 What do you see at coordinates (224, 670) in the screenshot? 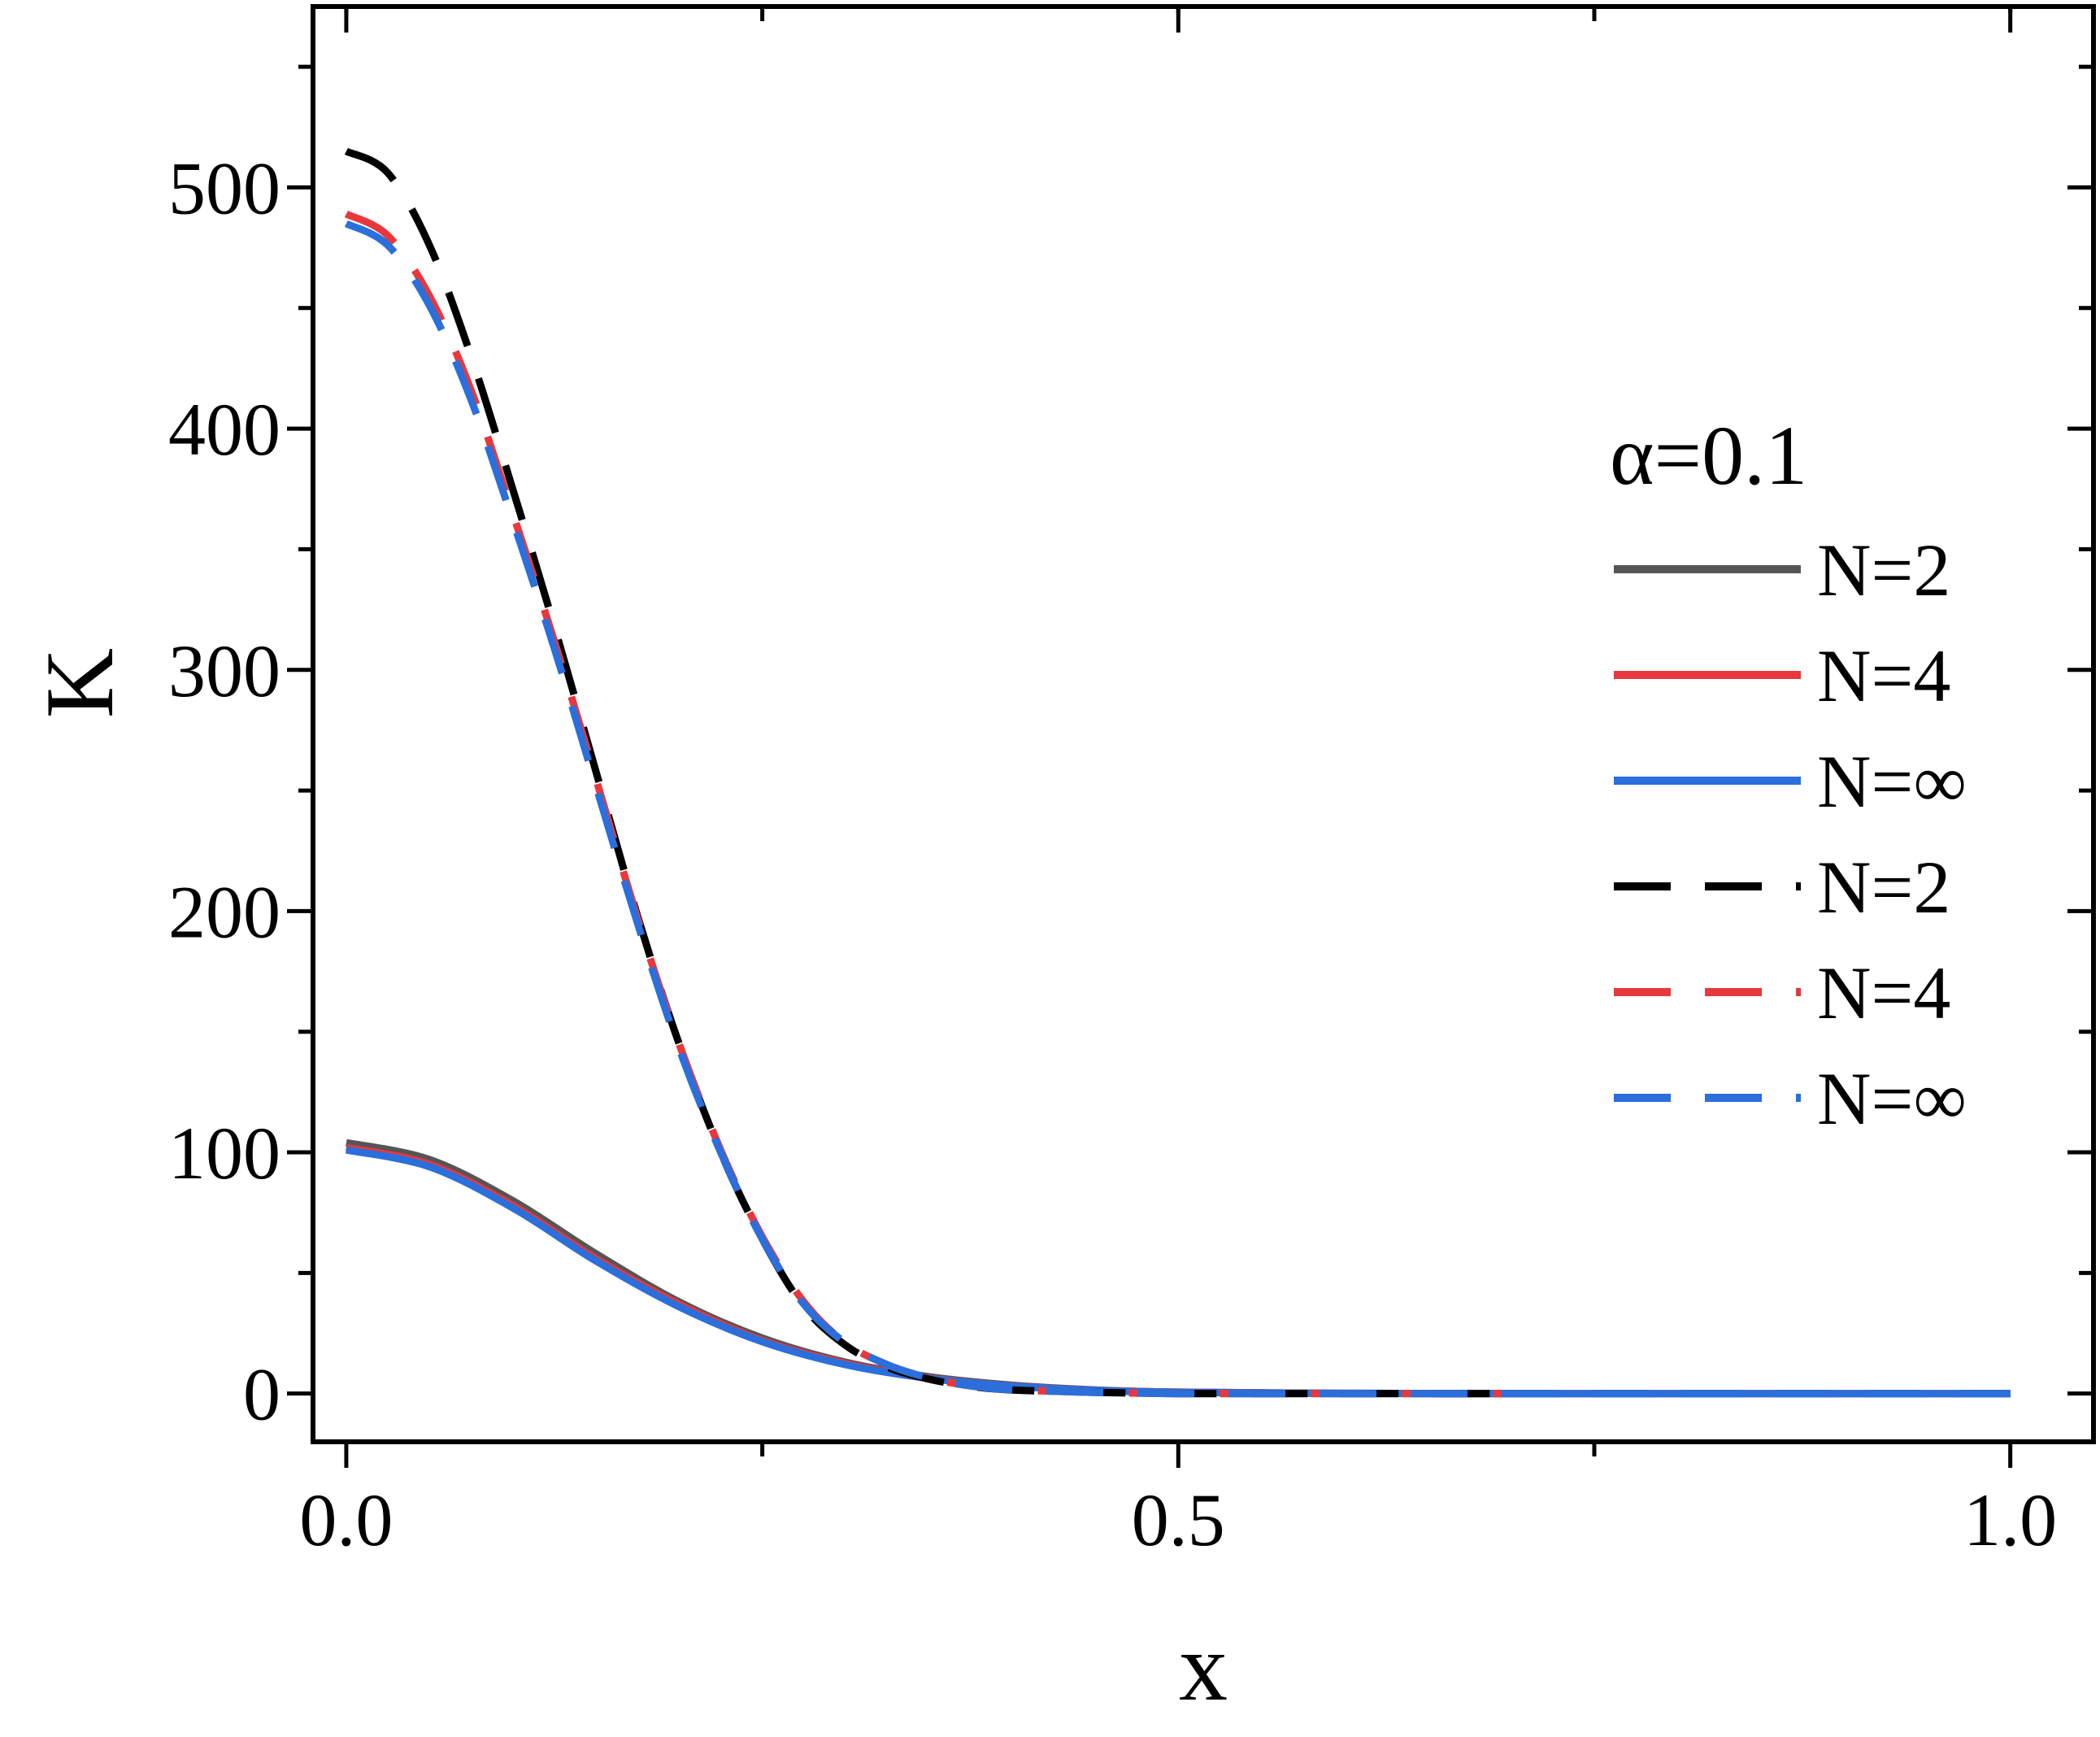
I see `y-tick-label: 300` at bounding box center [224, 670].